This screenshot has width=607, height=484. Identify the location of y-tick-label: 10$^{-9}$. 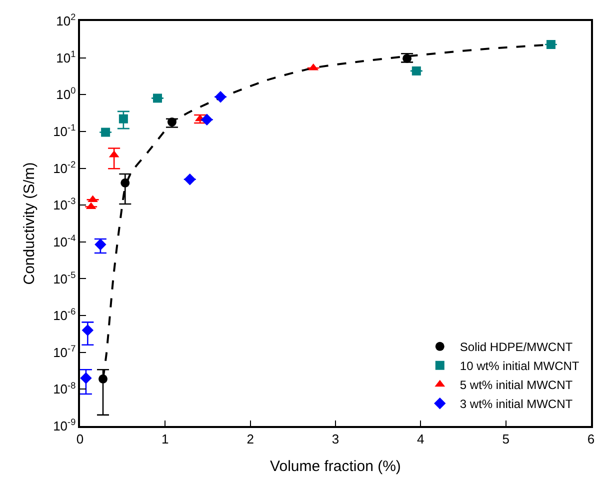
(64, 425).